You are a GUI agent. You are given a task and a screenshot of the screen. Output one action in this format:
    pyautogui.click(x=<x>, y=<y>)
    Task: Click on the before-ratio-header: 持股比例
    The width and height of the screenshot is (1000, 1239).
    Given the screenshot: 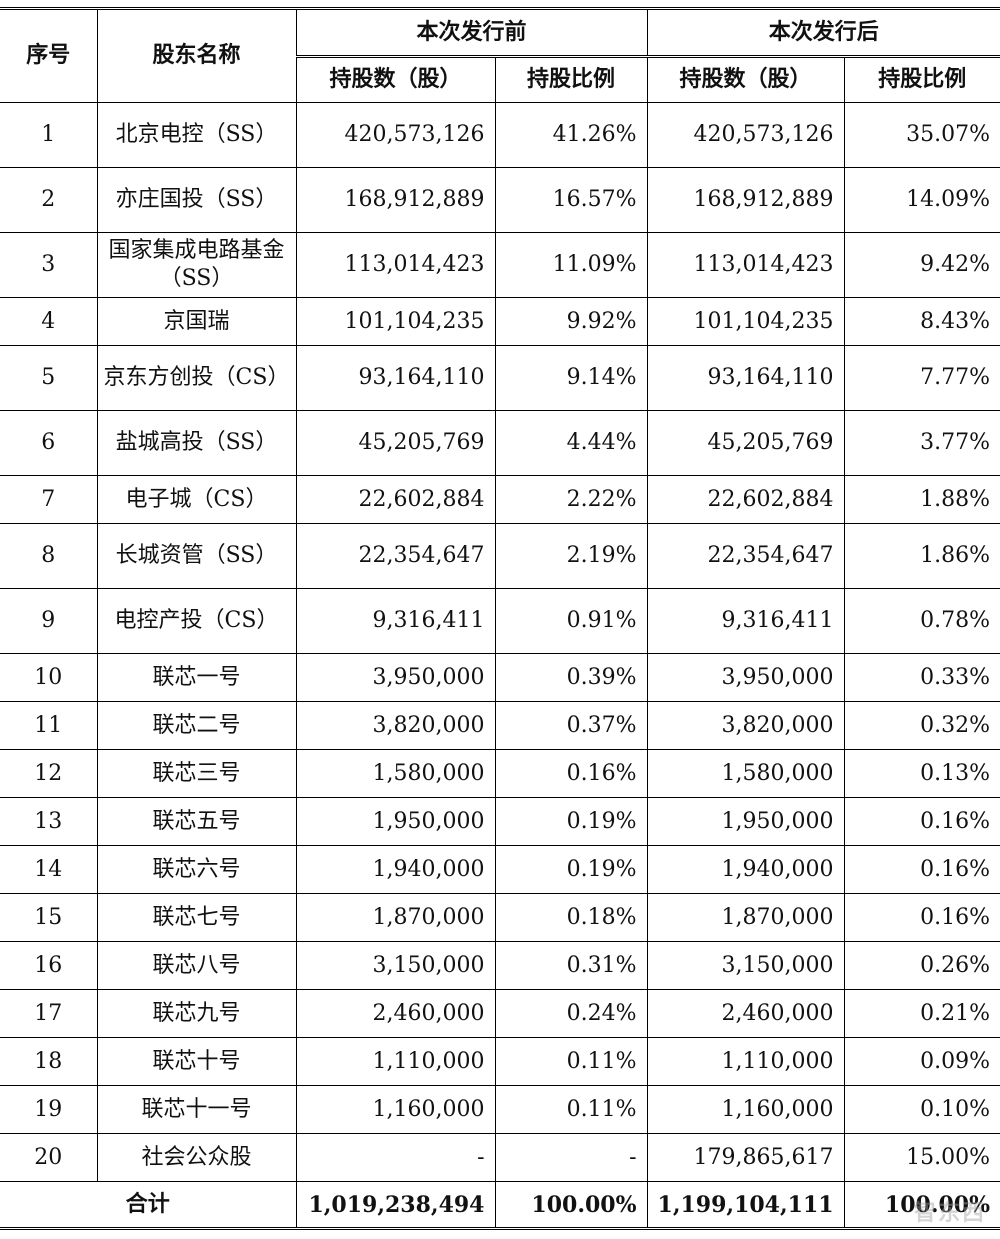 What is the action you would take?
    pyautogui.click(x=571, y=79)
    